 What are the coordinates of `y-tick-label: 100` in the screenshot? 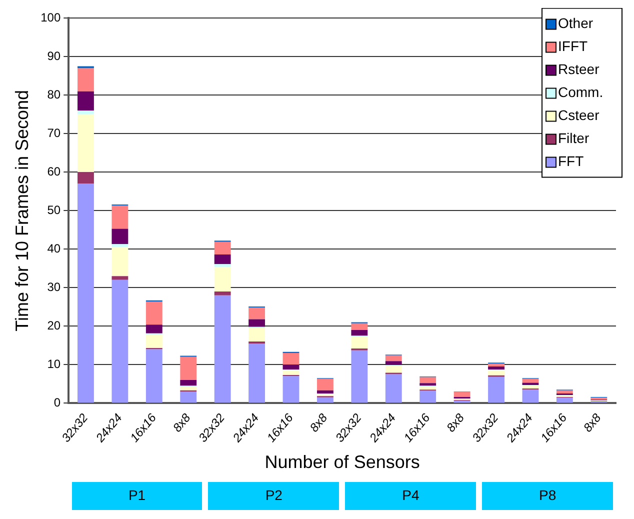 It's located at (50, 17).